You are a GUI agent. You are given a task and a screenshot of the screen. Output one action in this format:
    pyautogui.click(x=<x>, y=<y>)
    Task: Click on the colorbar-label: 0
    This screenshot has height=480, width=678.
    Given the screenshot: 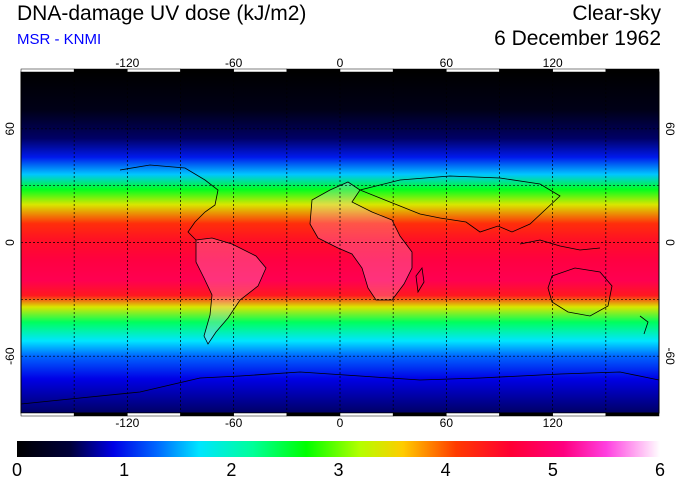 What is the action you would take?
    pyautogui.click(x=17, y=470)
    